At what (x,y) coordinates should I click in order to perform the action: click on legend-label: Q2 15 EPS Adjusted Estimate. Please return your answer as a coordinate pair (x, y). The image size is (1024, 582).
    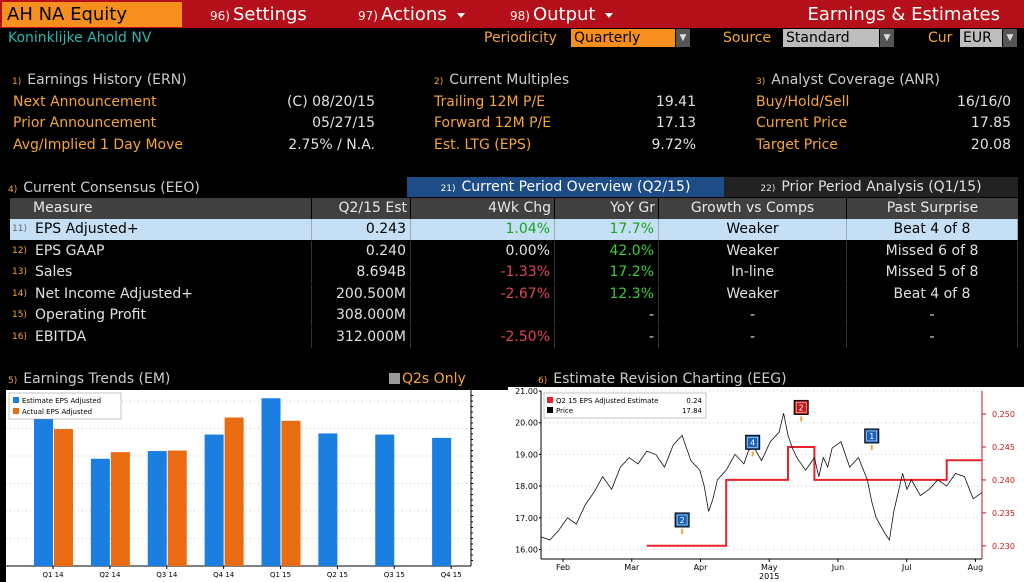
    Looking at the image, I should click on (607, 401).